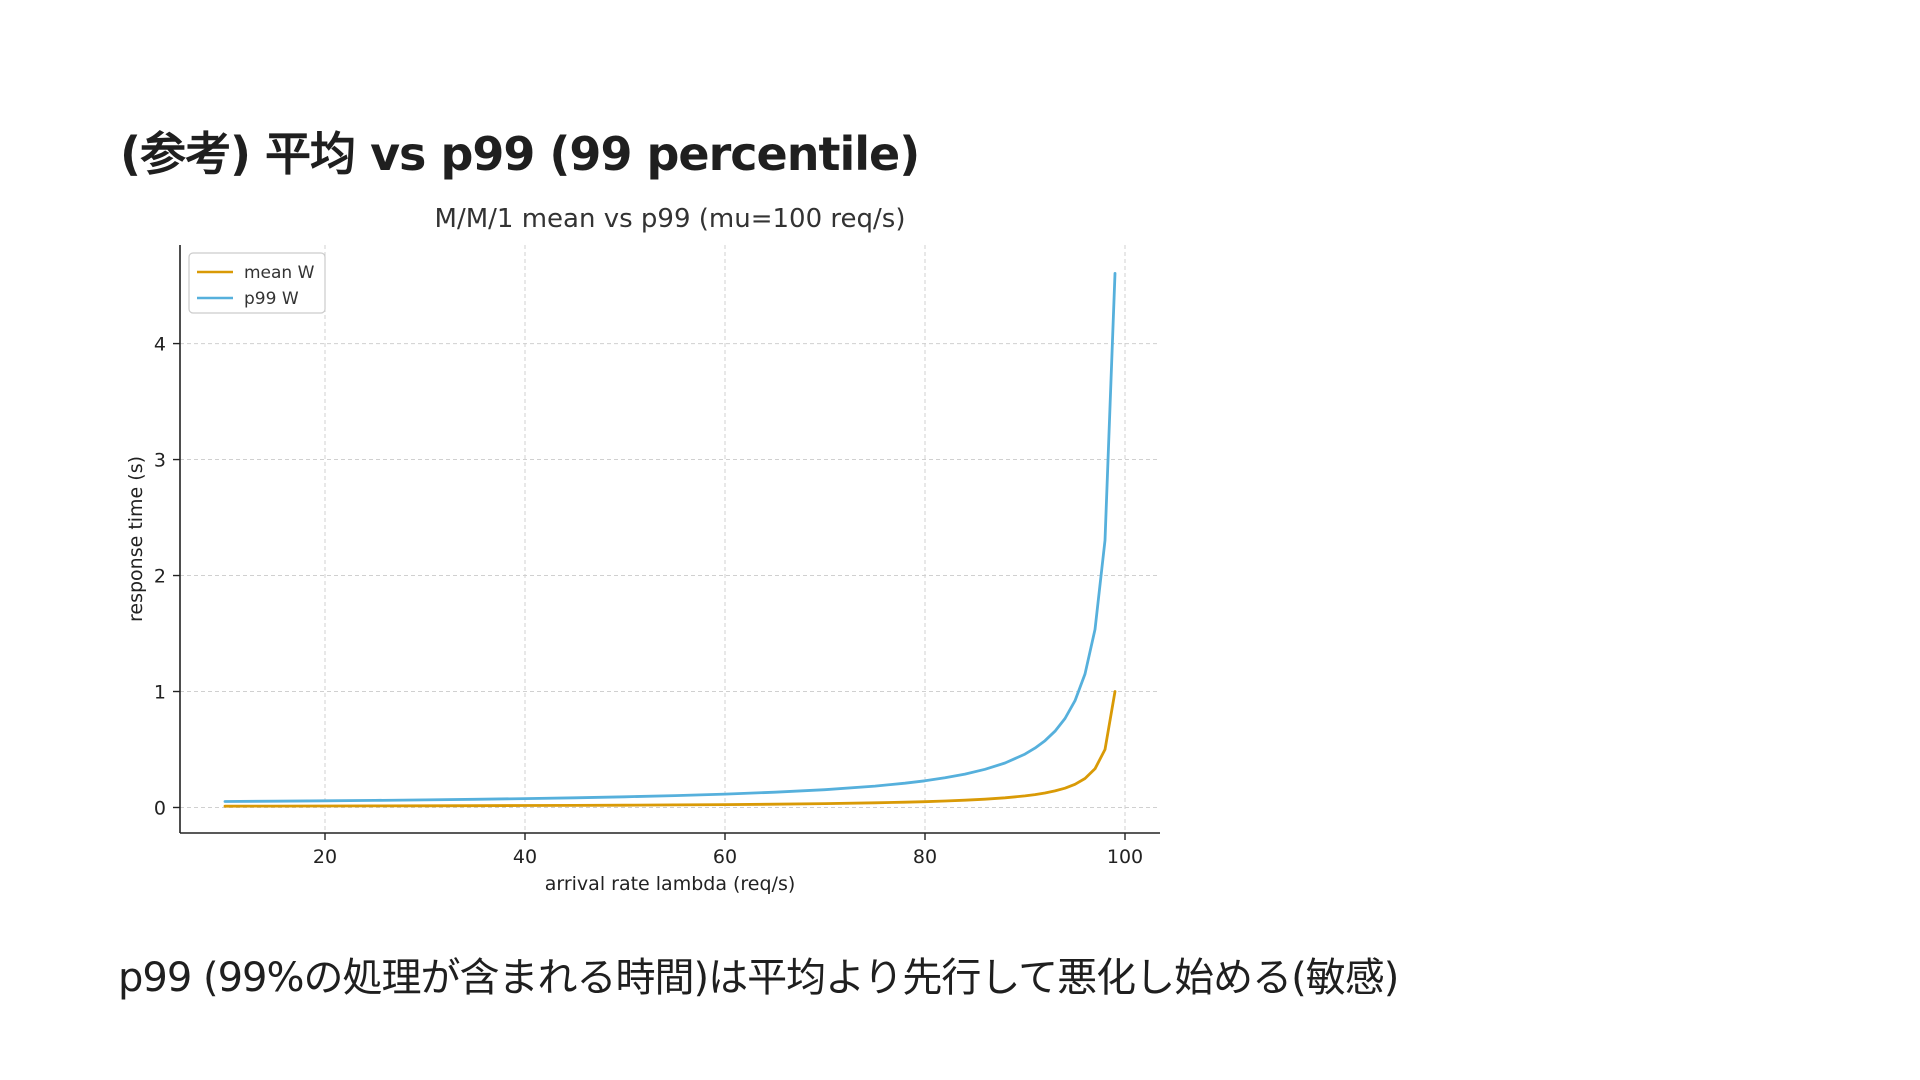 This screenshot has height=1080, width=1920. I want to click on x-tick-label: 60, so click(725, 857).